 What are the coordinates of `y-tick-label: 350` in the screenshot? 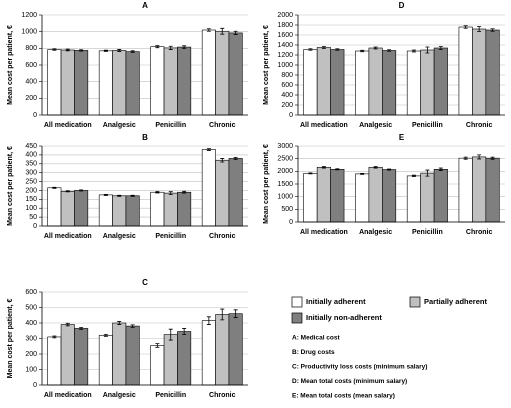 It's located at (31, 164).